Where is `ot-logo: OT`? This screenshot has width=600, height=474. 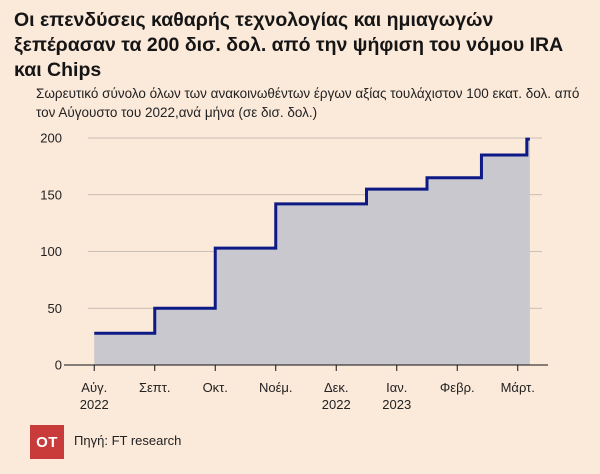 ot-logo: OT is located at coordinates (47, 442).